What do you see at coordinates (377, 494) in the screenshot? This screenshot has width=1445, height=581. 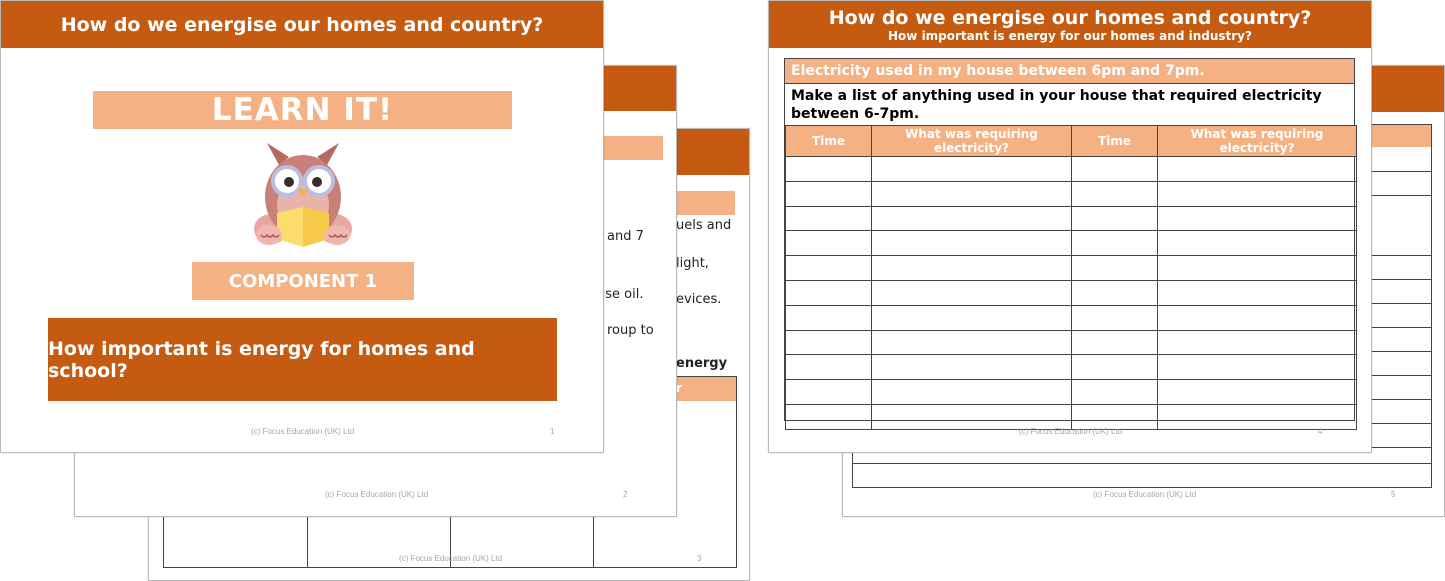 I see `slide-2-footer: (c) Focus Education (UK) Ltd` at bounding box center [377, 494].